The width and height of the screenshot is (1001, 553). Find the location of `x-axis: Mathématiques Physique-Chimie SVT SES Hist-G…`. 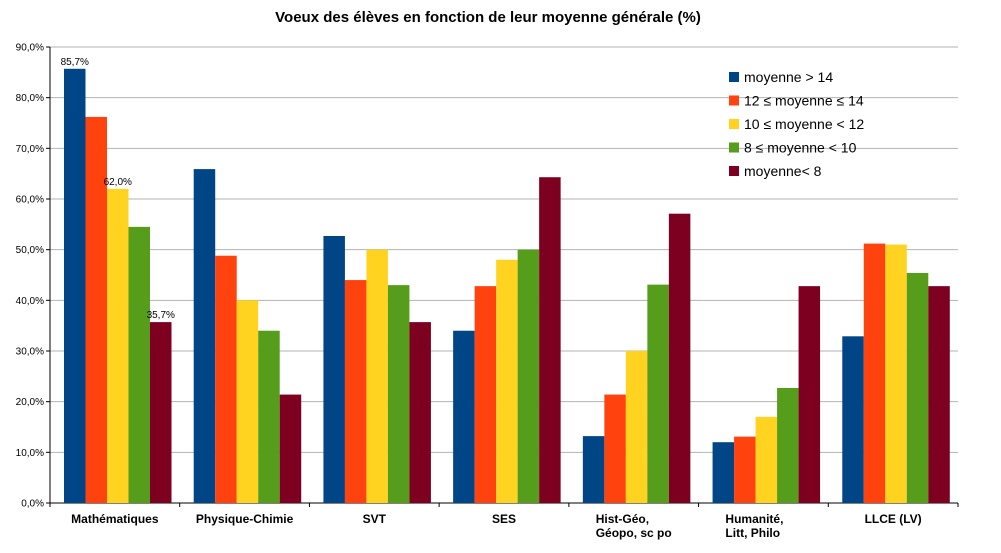

x-axis: Mathématiques Physique-Chimie SVT SES Hist-G… is located at coordinates (504, 521).